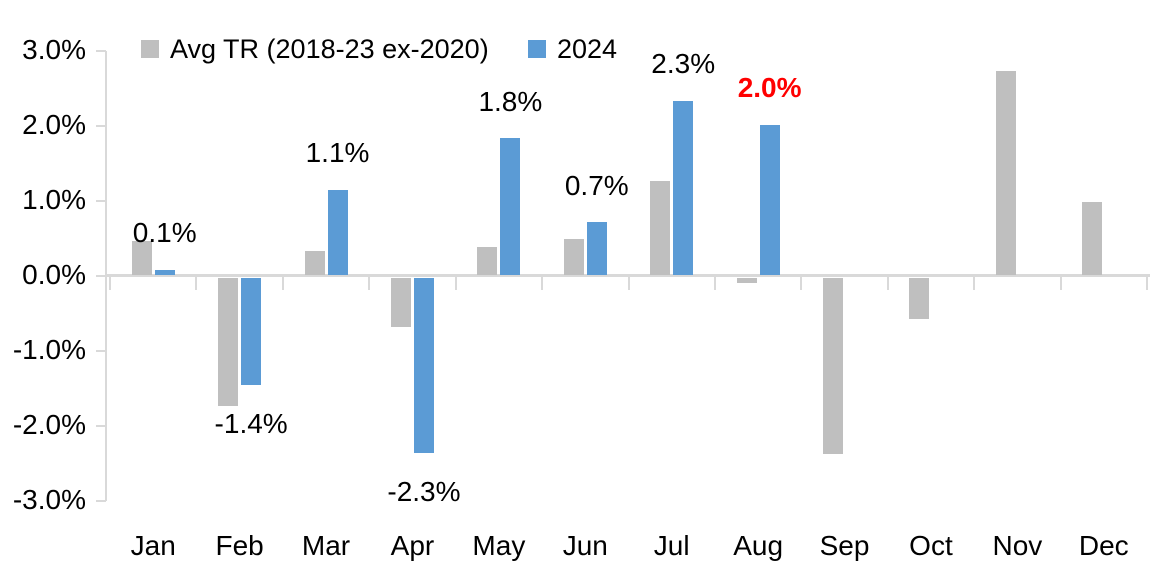 This screenshot has width=1152, height=570. What do you see at coordinates (424, 491) in the screenshot?
I see `data-label-2024-apr: -2.3%` at bounding box center [424, 491].